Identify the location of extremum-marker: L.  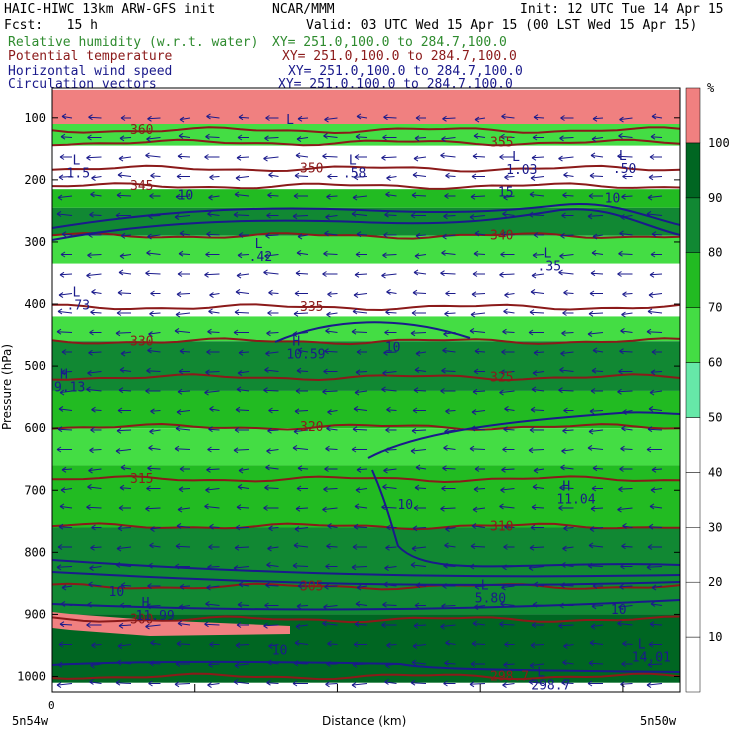
(290, 120).